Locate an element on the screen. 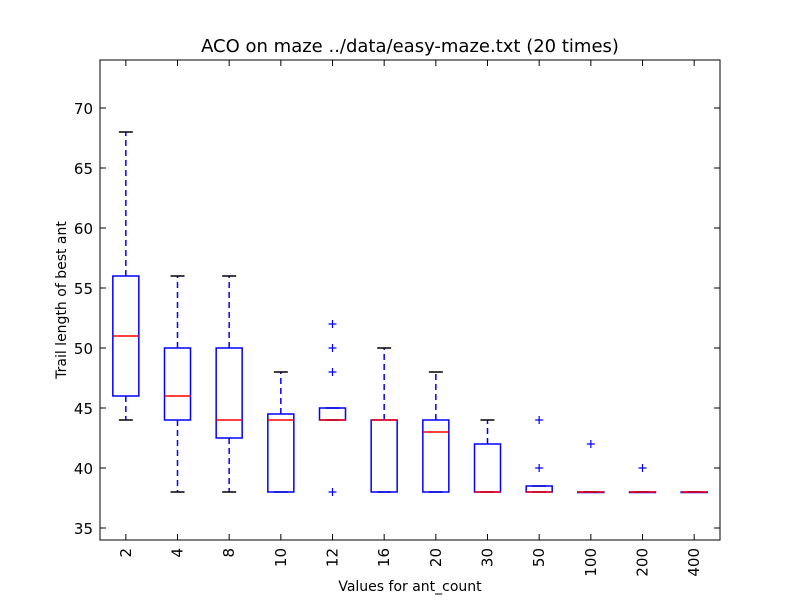 Image resolution: width=800 pixels, height=600 pixels. x-tick-label: 400 is located at coordinates (694, 562).